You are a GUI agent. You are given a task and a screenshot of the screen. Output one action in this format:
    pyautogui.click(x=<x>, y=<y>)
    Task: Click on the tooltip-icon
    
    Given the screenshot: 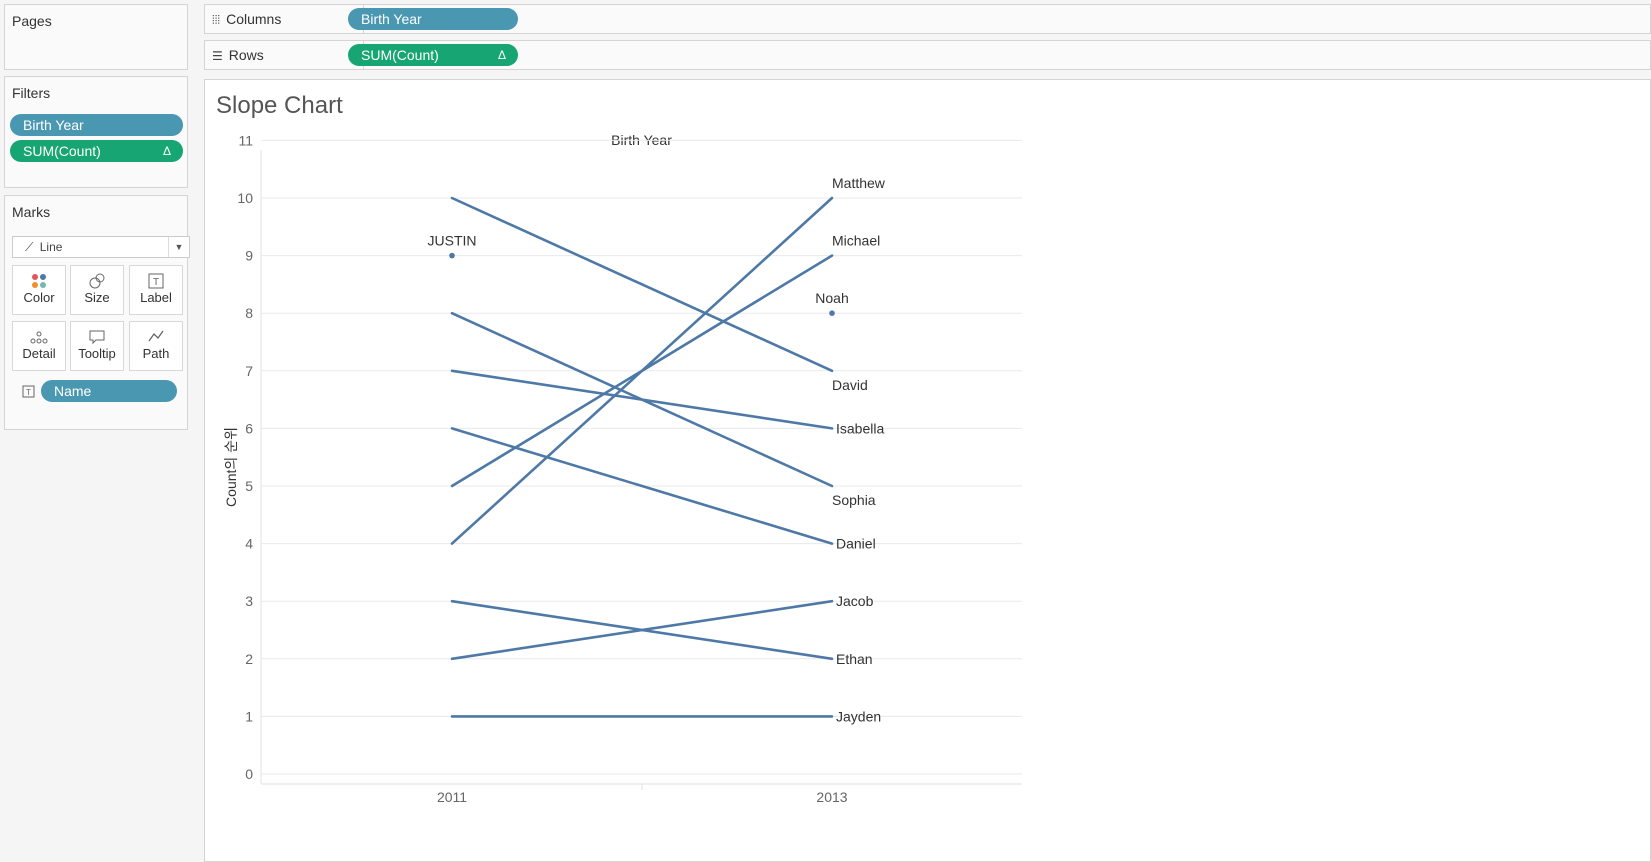 What is the action you would take?
    pyautogui.click(x=97, y=334)
    